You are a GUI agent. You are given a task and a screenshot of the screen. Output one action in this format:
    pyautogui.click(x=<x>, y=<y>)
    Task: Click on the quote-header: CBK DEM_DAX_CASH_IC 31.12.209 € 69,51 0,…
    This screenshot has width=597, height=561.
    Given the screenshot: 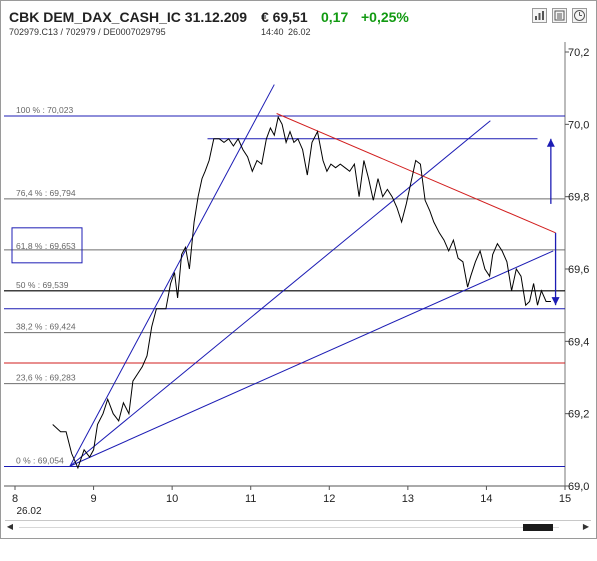 What is the action you would take?
    pyautogui.click(x=299, y=24)
    